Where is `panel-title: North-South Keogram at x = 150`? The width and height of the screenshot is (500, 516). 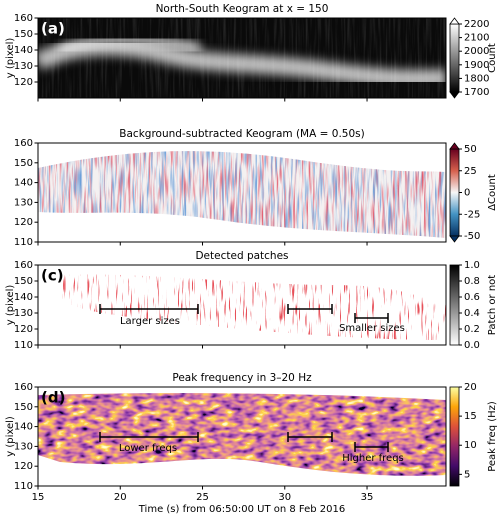 panel-title: North-South Keogram at x = 150 is located at coordinates (242, 9).